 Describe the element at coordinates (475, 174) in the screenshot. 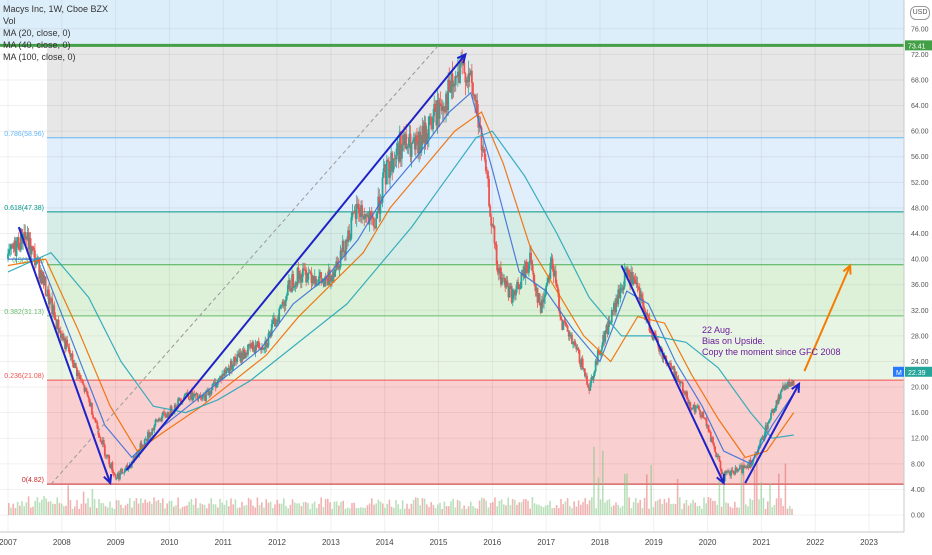

I see `fib-zone` at that location.